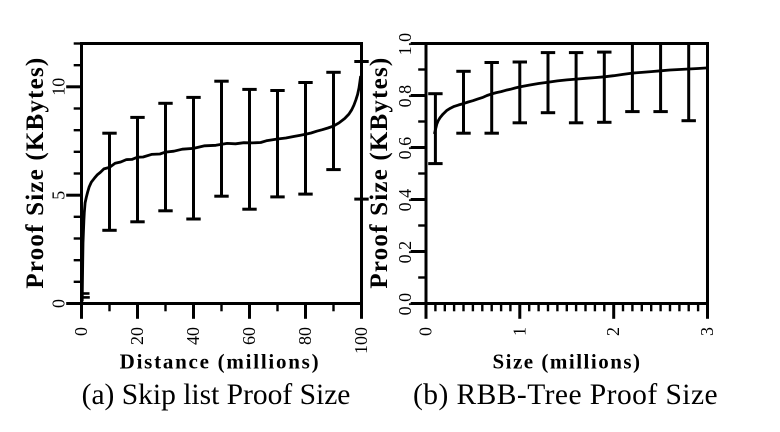 The height and width of the screenshot is (432, 780). Describe the element at coordinates (707, 331) in the screenshot. I see `svg-text: 3` at that location.